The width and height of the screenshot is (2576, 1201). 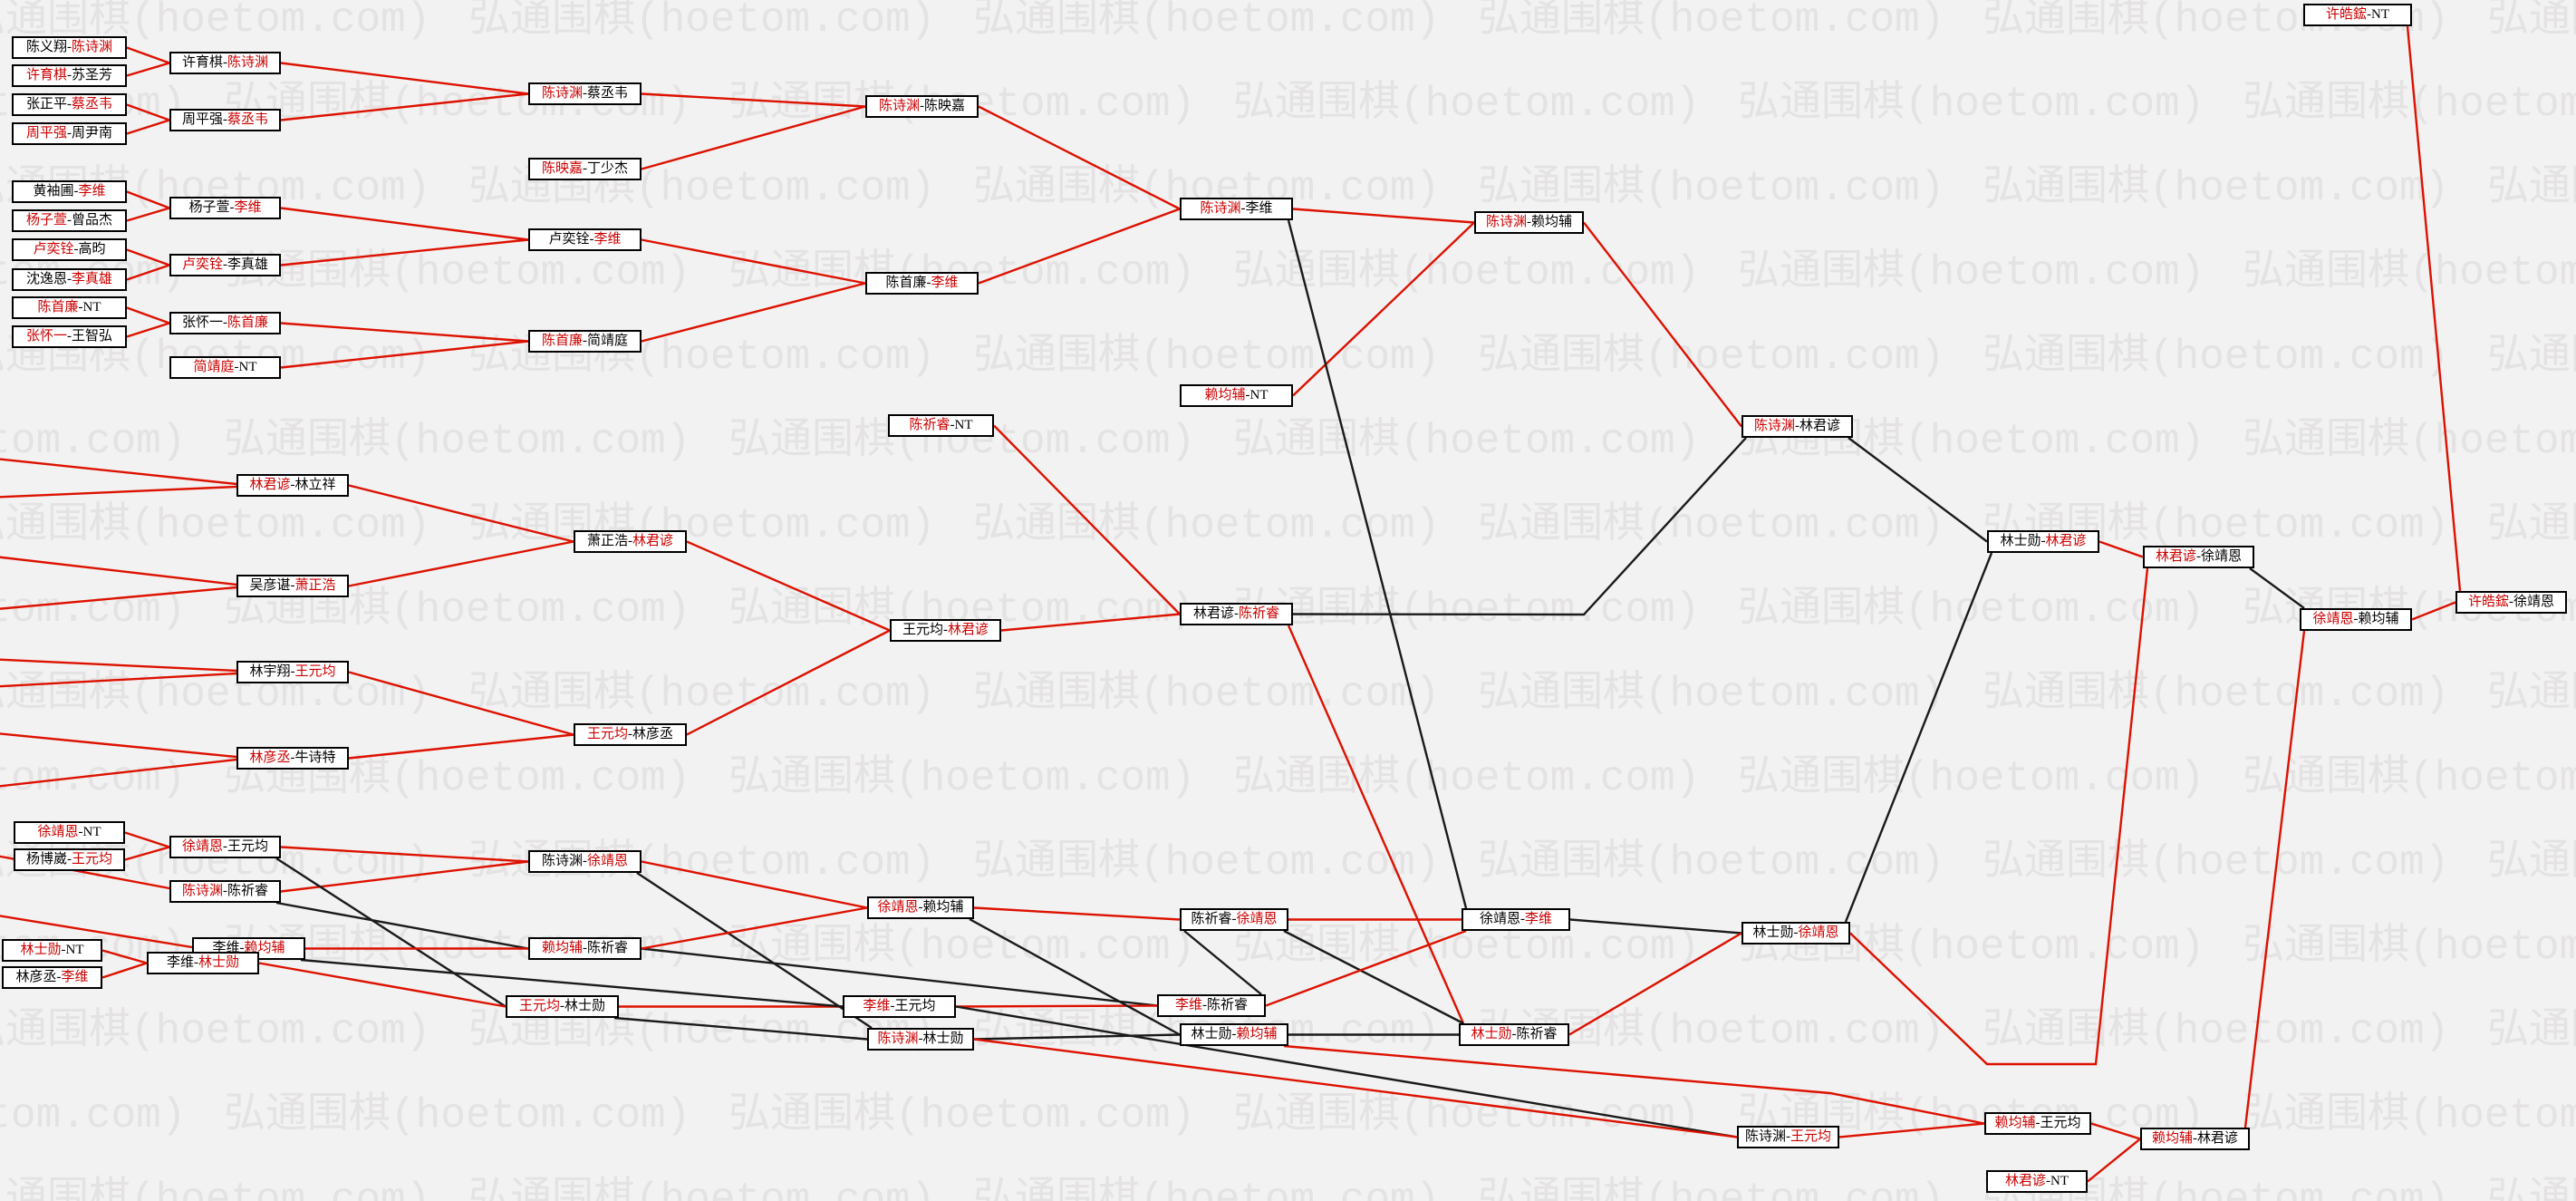 What do you see at coordinates (36, 977) in the screenshot?
I see `player-name-left: 林彦丞` at bounding box center [36, 977].